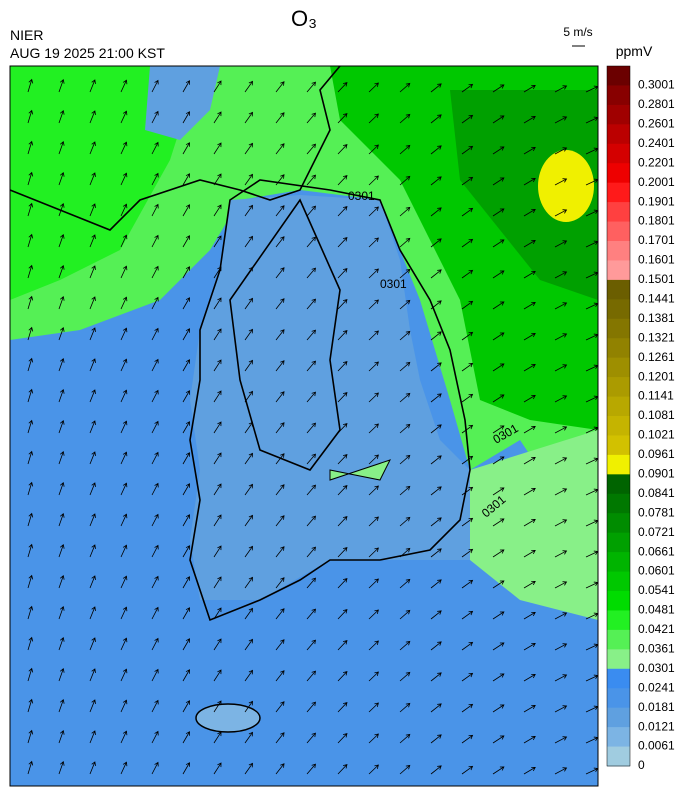 This screenshot has width=692, height=798. Describe the element at coordinates (656, 415) in the screenshot. I see `colorbar-label: 0.1081` at that location.